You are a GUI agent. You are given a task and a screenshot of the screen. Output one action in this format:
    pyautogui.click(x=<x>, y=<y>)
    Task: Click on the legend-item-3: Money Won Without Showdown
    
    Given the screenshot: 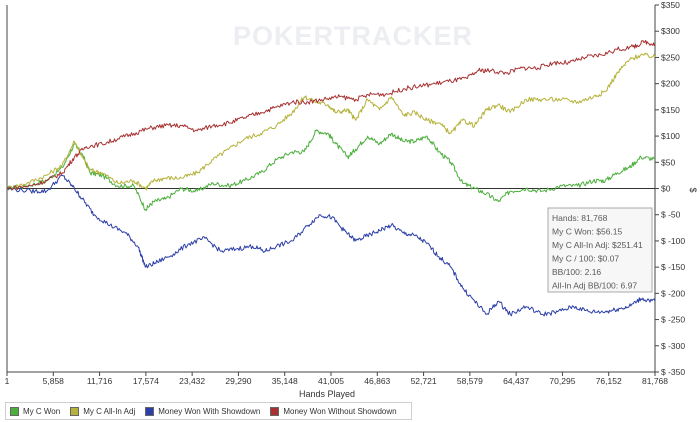 What is the action you would take?
    pyautogui.click(x=333, y=411)
    